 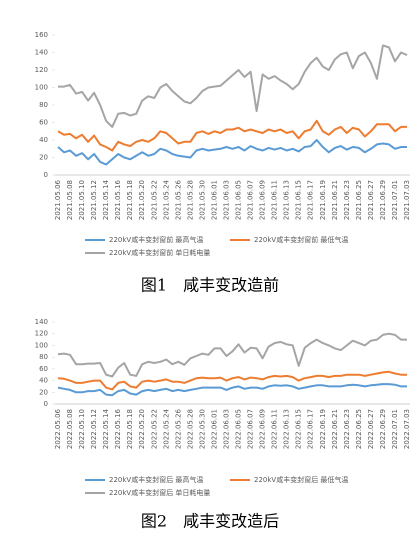 What do you see at coordinates (383, 200) in the screenshot?
I see `x-tick-label: 2021.06.29` at bounding box center [383, 200].